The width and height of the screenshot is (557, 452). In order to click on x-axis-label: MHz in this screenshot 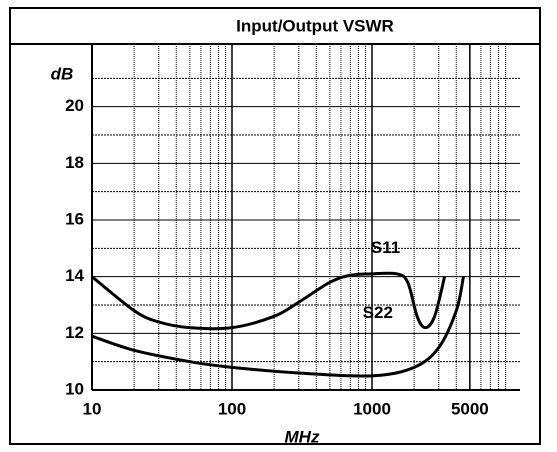, I will do `click(302, 436)`.